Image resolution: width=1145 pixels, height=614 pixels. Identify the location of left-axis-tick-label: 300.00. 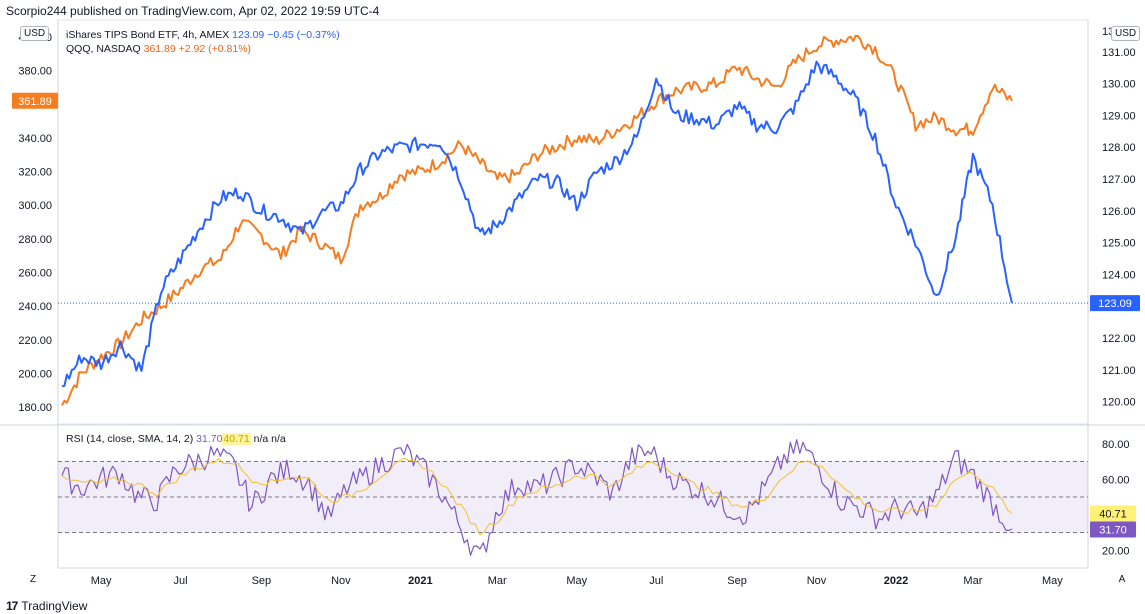
(35, 206).